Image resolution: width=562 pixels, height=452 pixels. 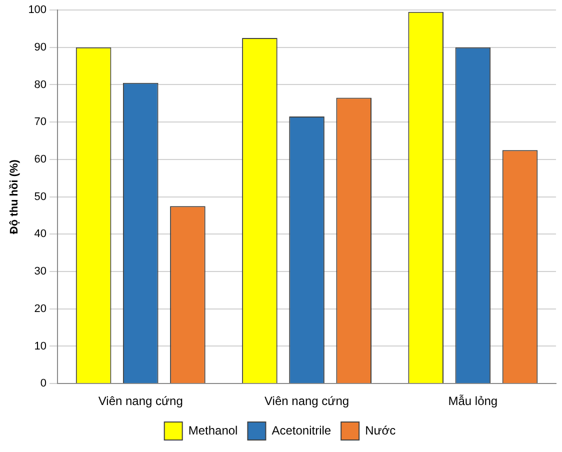 What do you see at coordinates (40, 346) in the screenshot?
I see `y-tick-label: 10` at bounding box center [40, 346].